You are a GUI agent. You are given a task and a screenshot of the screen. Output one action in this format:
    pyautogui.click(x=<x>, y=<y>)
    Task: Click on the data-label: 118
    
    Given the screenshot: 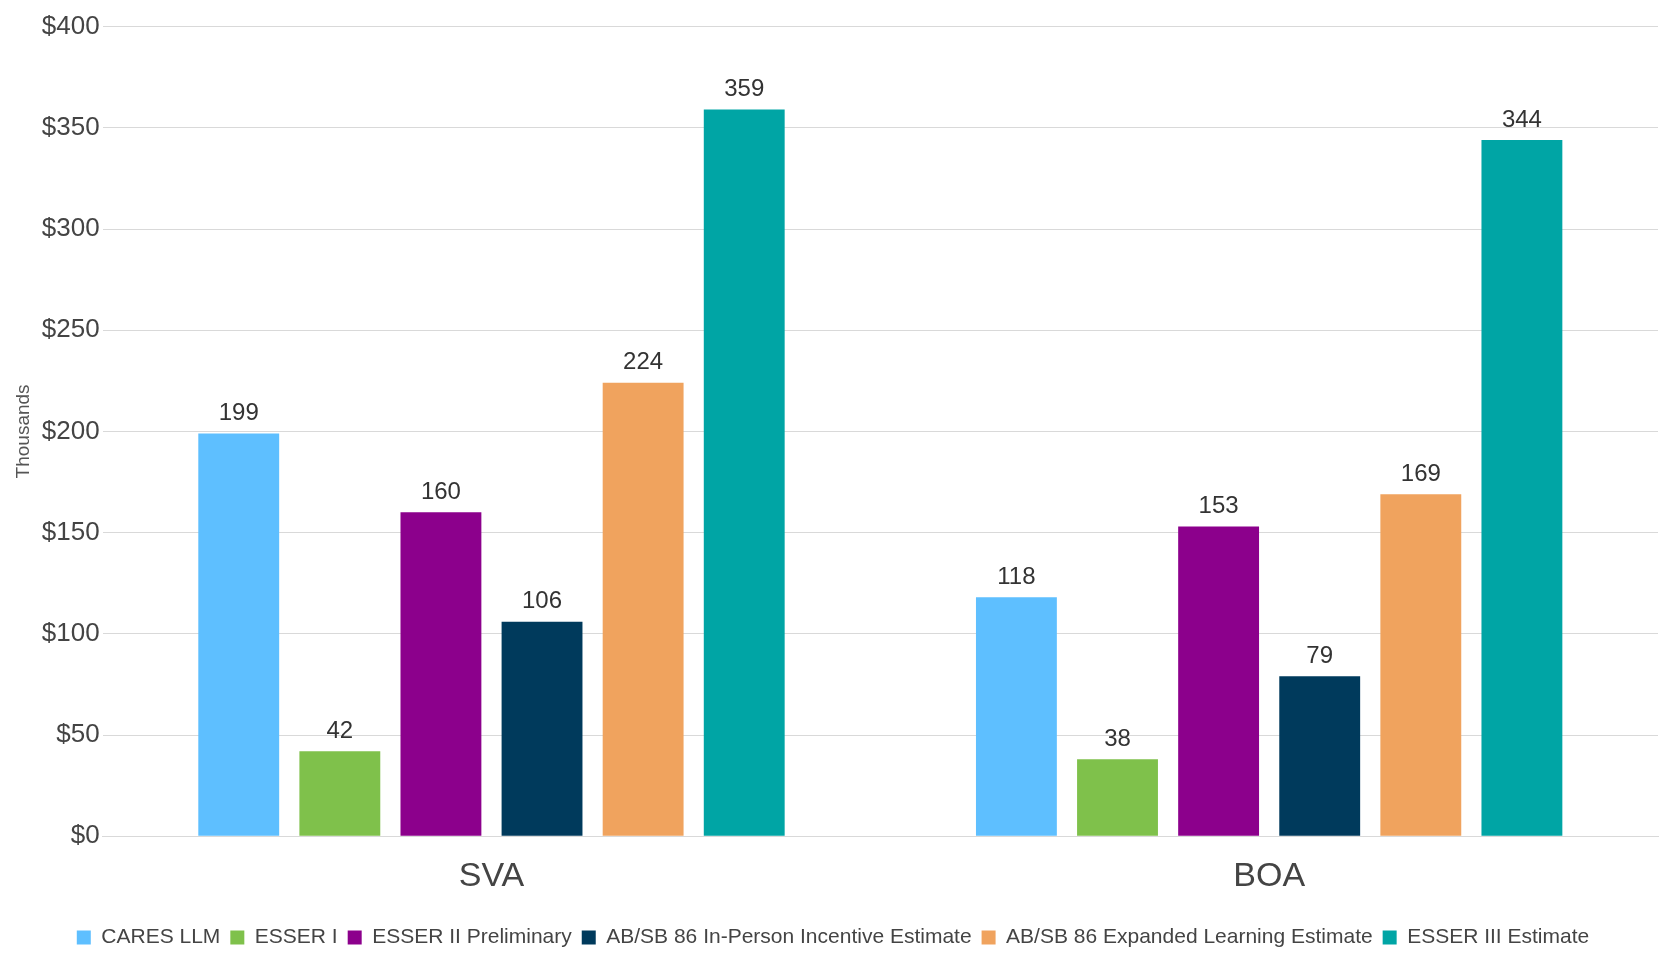 What is the action you would take?
    pyautogui.click(x=1016, y=575)
    